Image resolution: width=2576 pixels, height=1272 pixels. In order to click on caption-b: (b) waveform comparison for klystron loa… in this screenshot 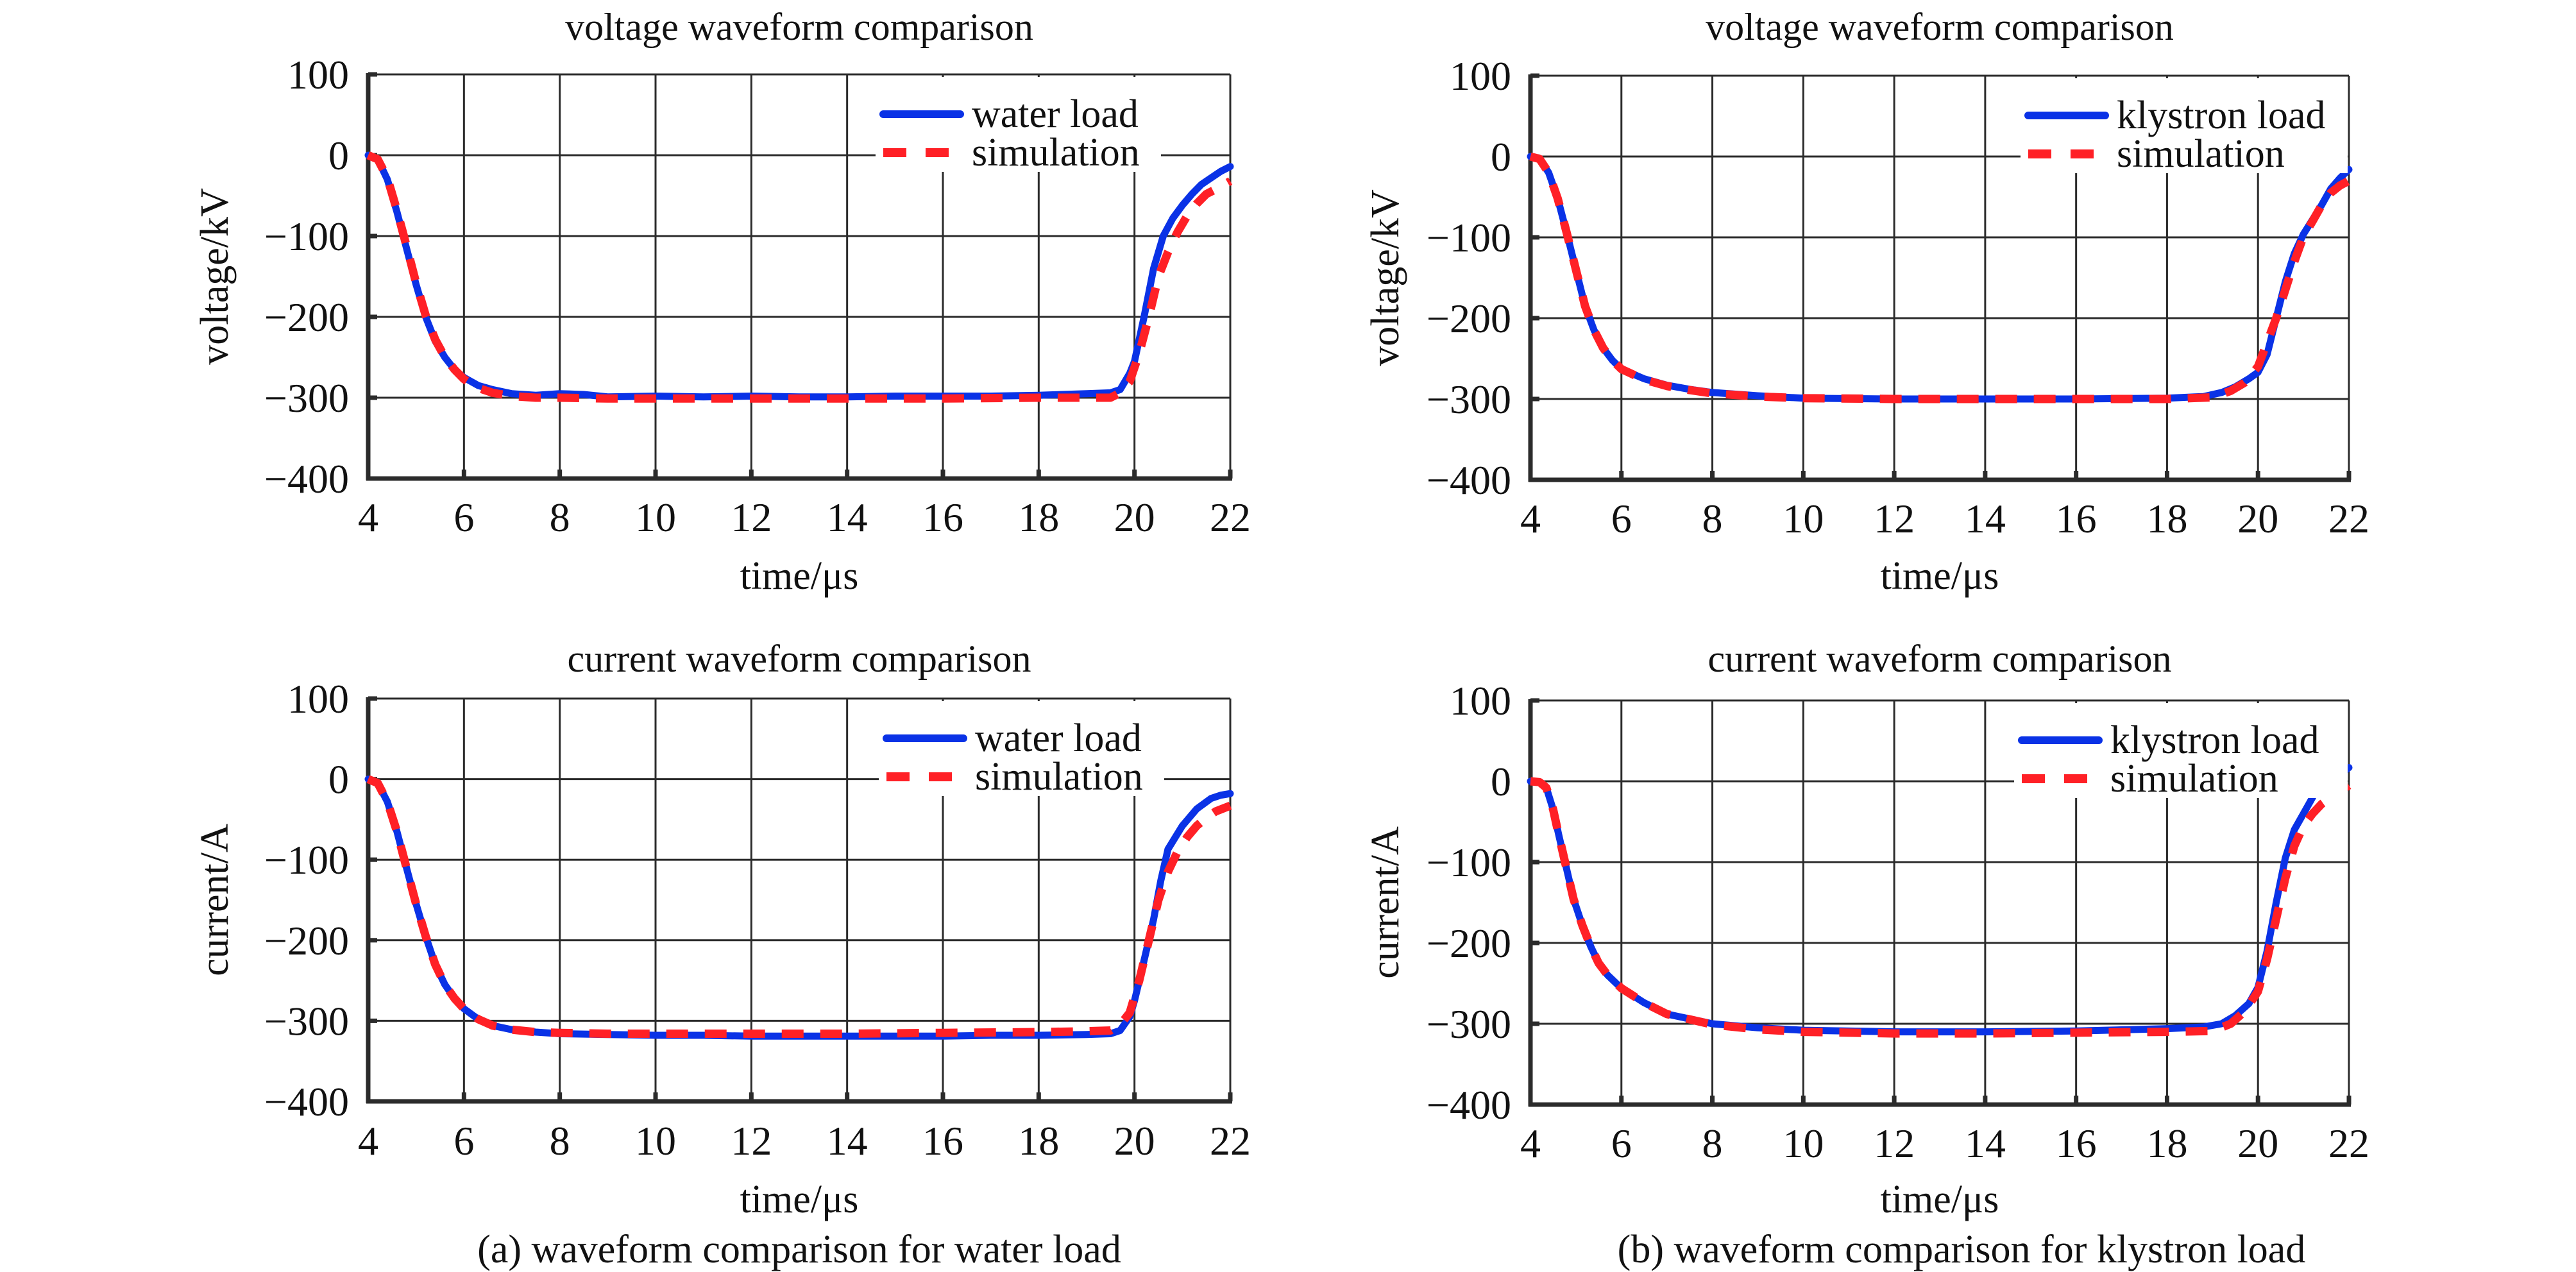, I will do `click(1962, 1249)`.